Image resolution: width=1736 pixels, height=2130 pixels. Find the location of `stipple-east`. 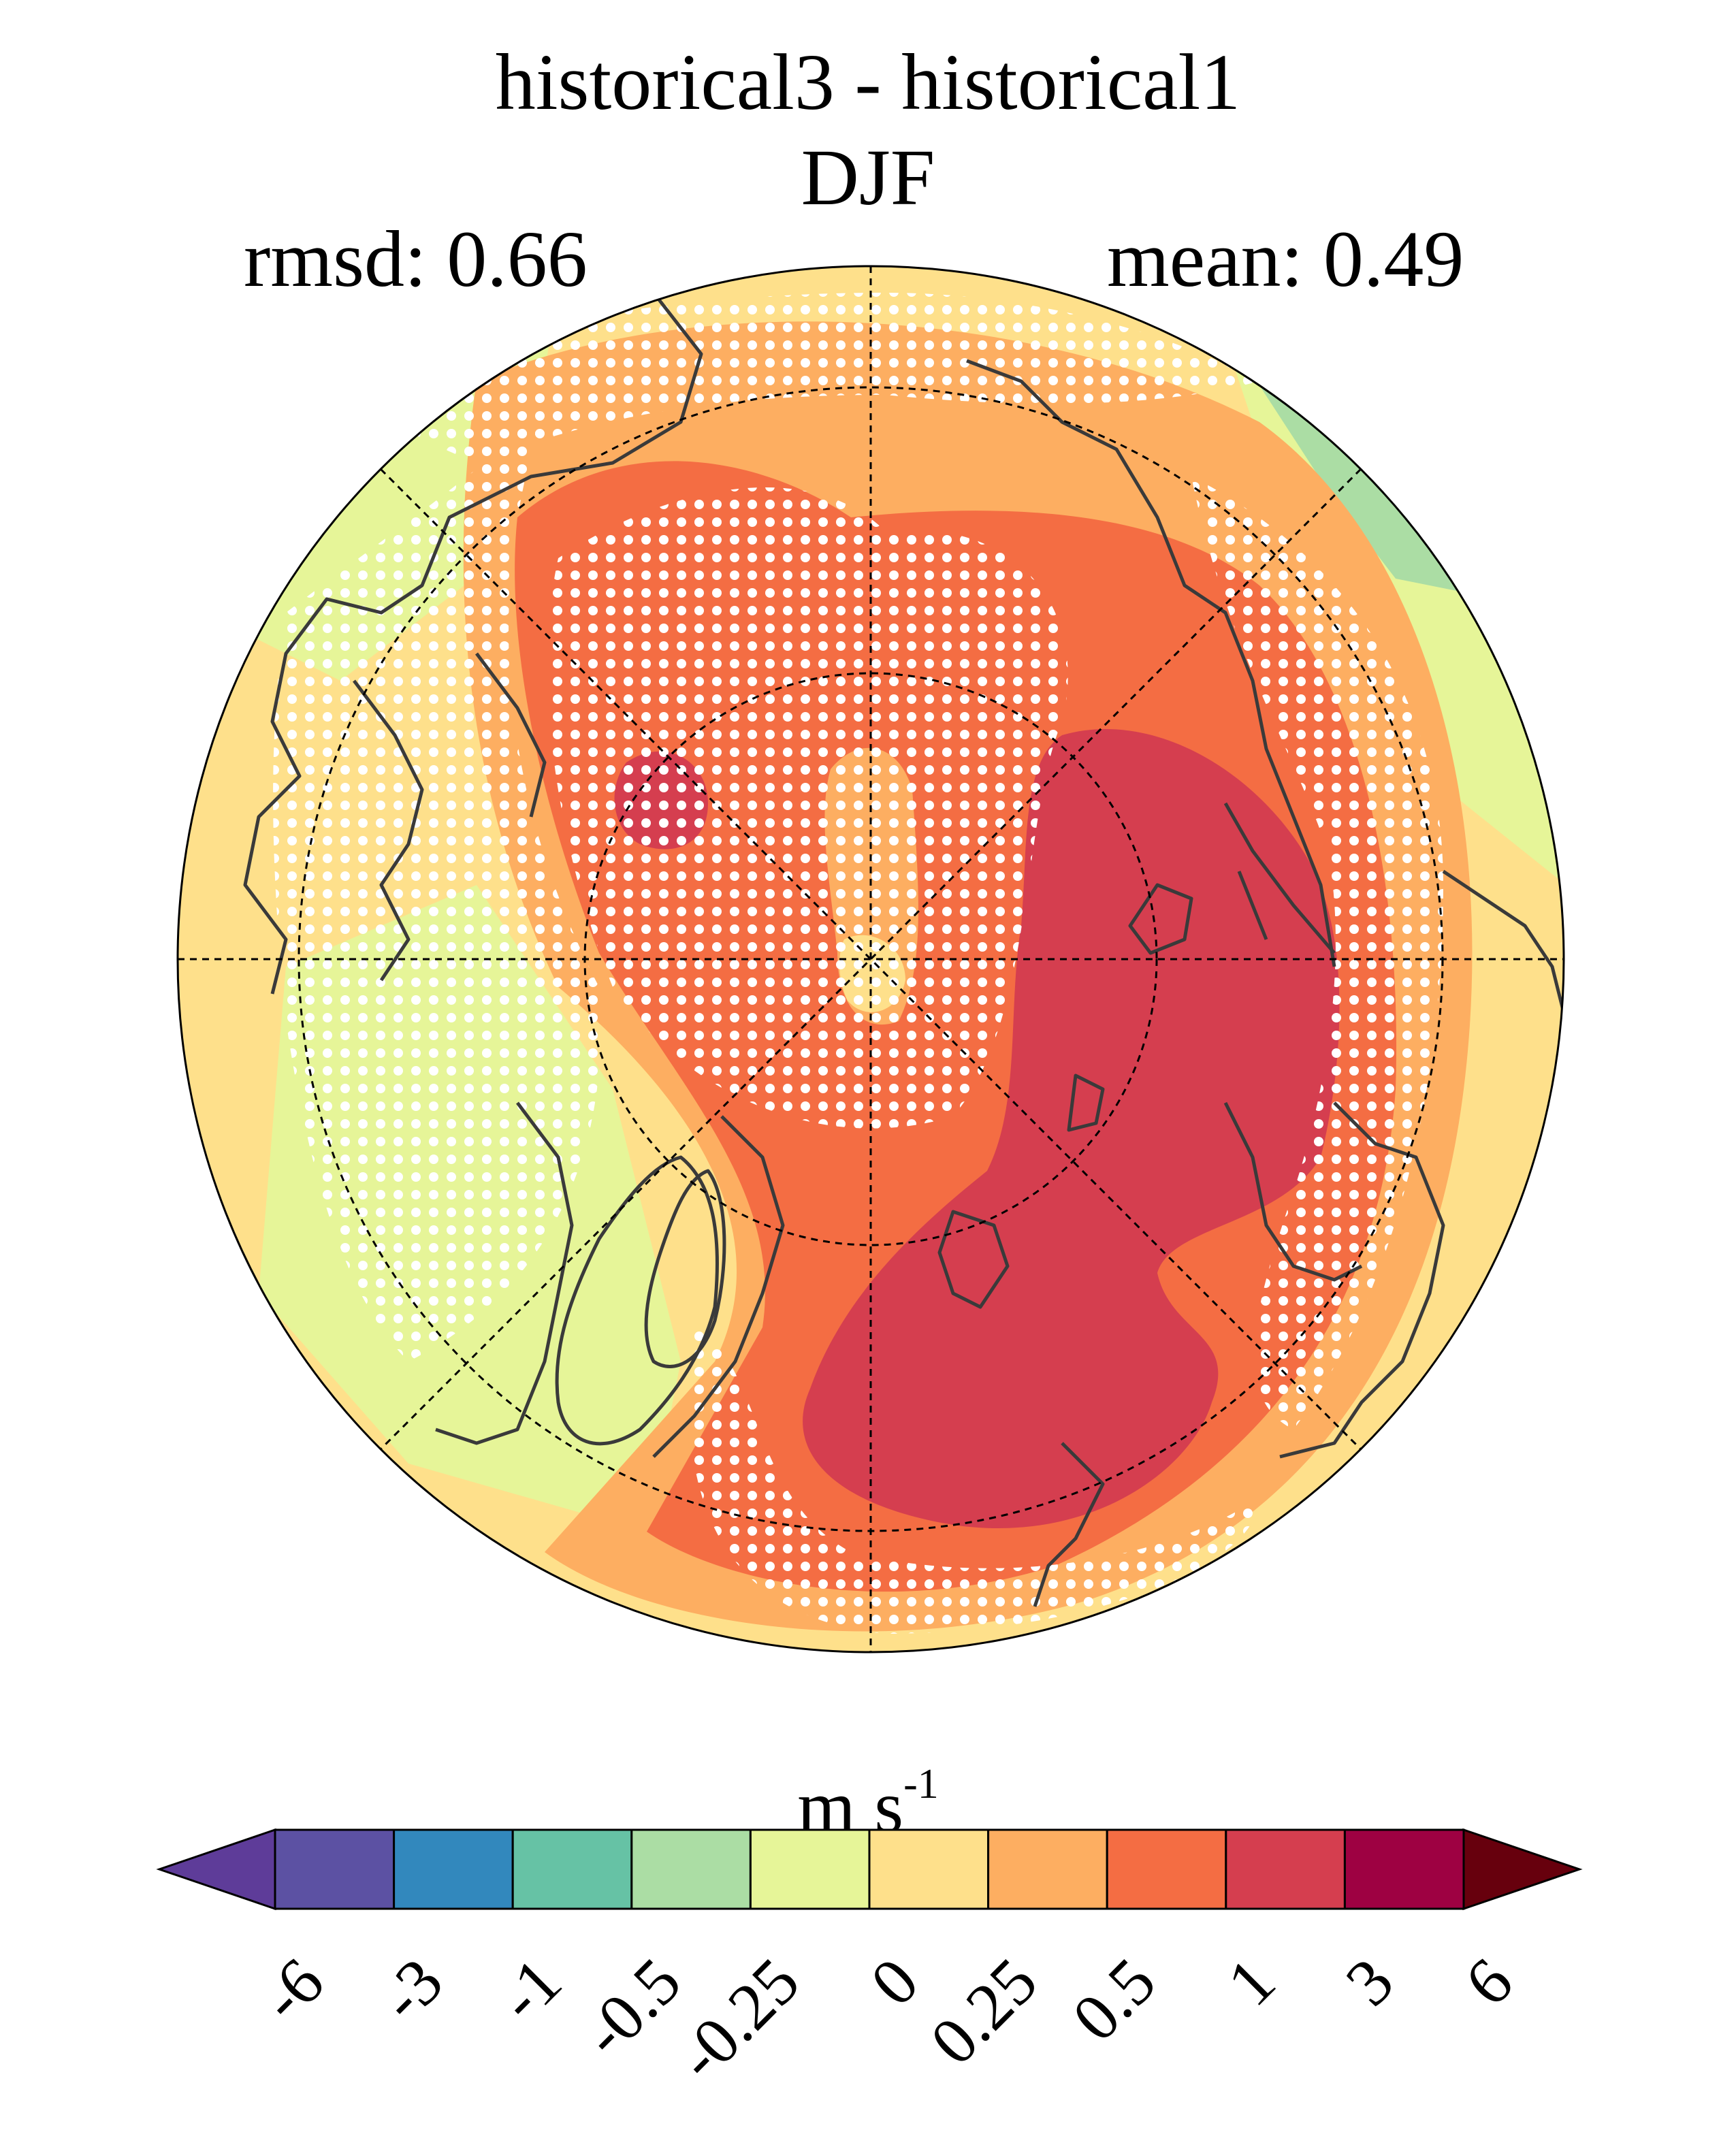

stipple-east is located at coordinates (1317, 953).